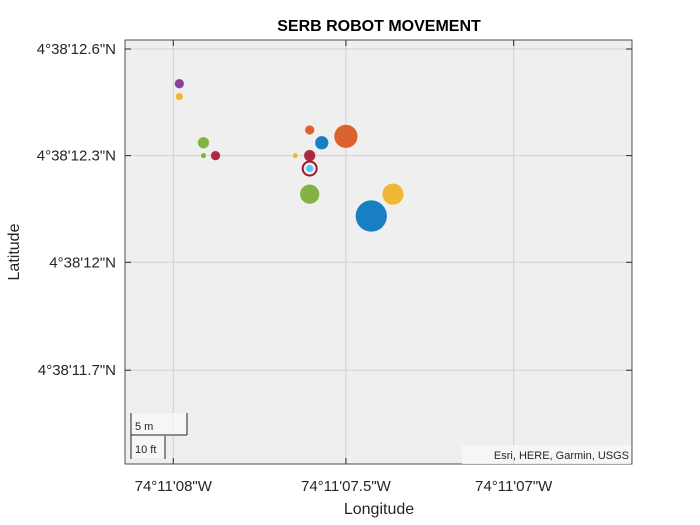 This screenshot has width=700, height=525. I want to click on map-attribution: Esri, HERE, Garmin, USGS, so click(561, 456).